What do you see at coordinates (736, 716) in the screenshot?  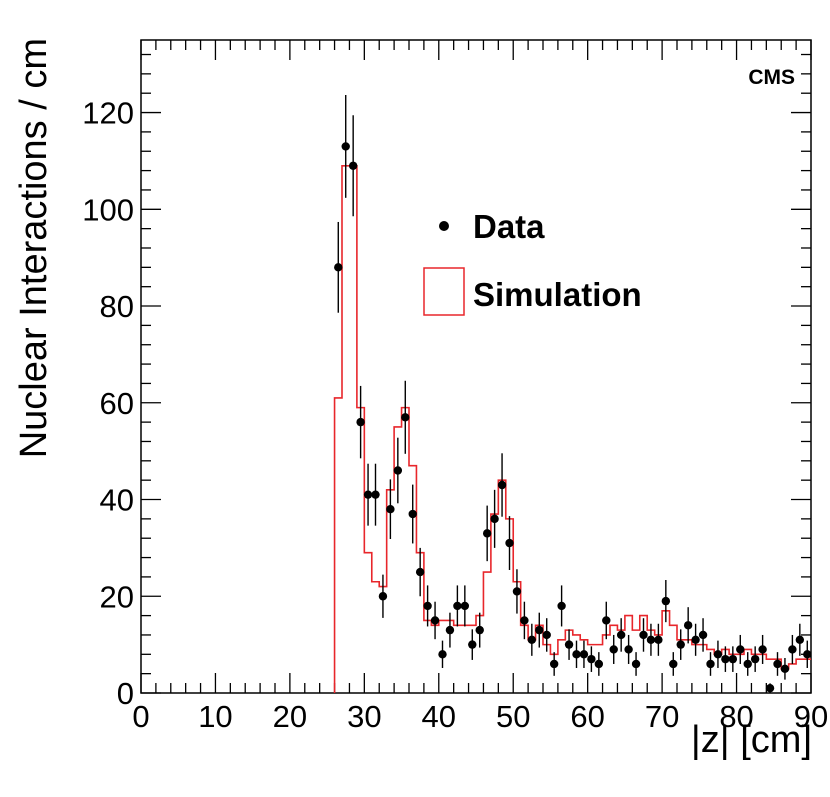 I see `x-tick-label: 80` at bounding box center [736, 716].